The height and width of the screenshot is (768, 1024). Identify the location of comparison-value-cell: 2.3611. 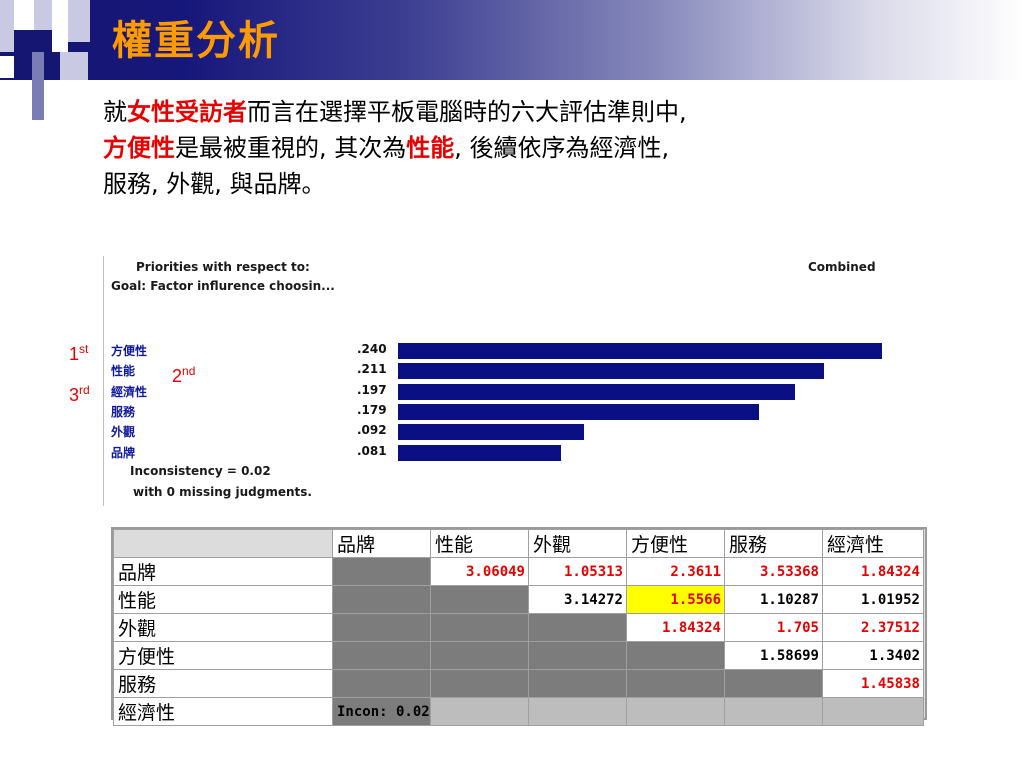
(675, 571).